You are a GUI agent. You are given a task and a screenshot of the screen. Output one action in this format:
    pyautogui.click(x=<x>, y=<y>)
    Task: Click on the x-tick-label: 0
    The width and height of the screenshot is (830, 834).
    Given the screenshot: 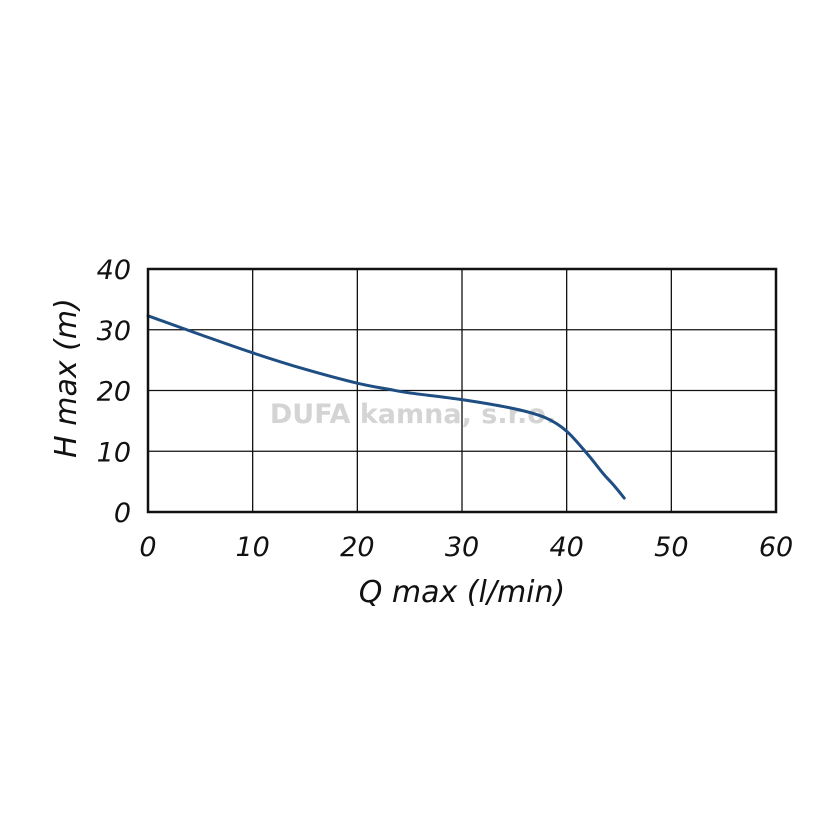 What is the action you would take?
    pyautogui.click(x=147, y=547)
    